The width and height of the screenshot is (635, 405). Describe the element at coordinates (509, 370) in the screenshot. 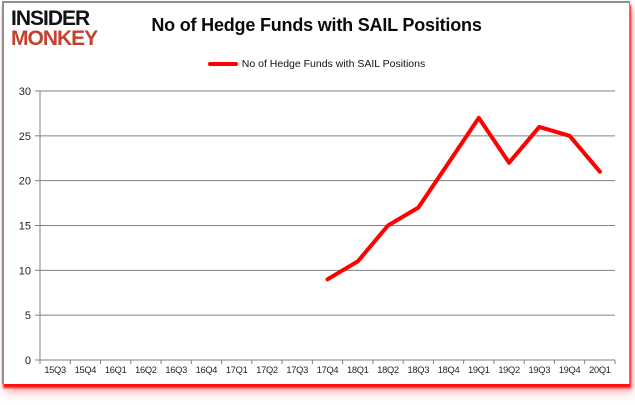

I see `x-axis-label: 19Q2` at that location.